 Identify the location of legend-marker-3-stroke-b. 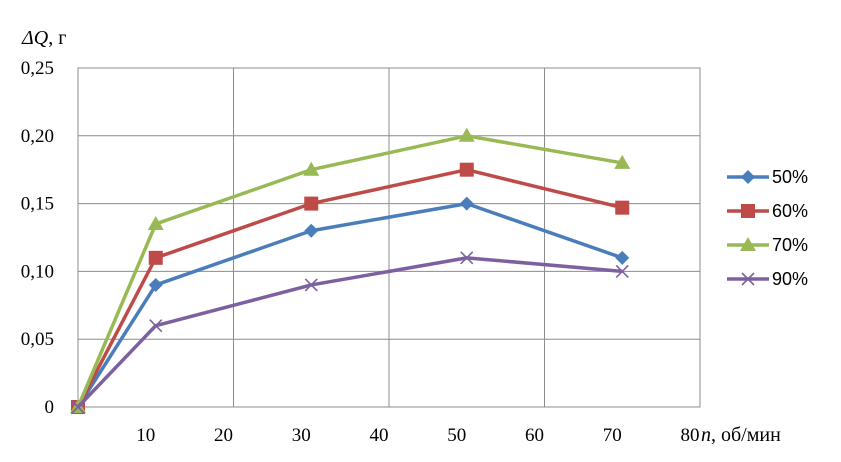
(748, 279).